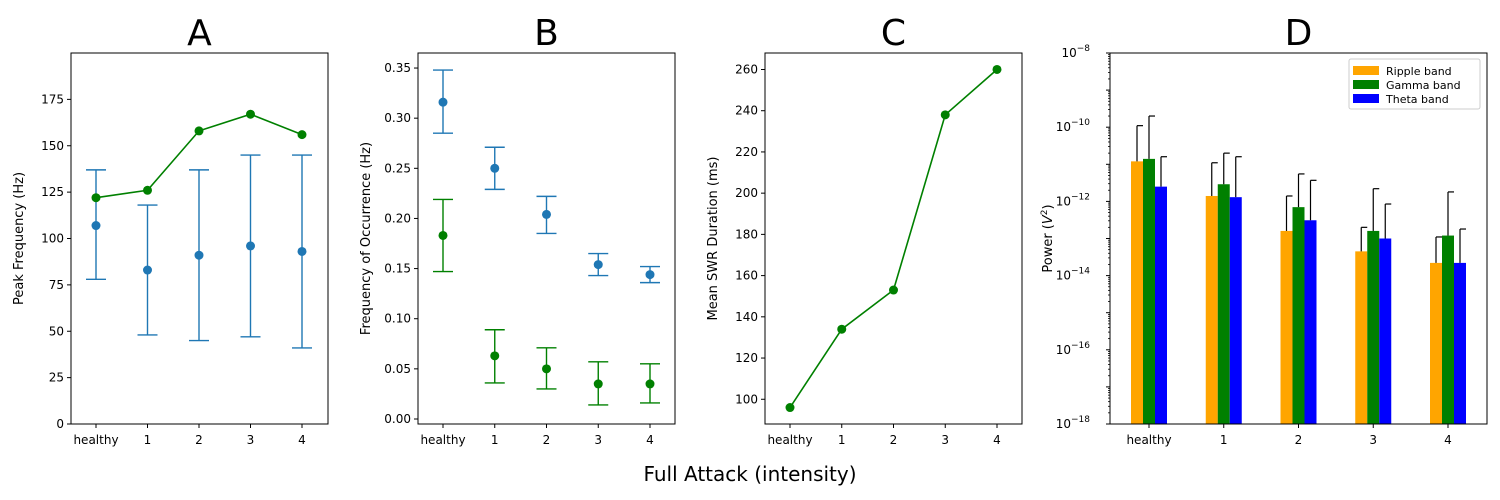  I want to click on y-axis-label: Power (V2), so click(1048, 238).